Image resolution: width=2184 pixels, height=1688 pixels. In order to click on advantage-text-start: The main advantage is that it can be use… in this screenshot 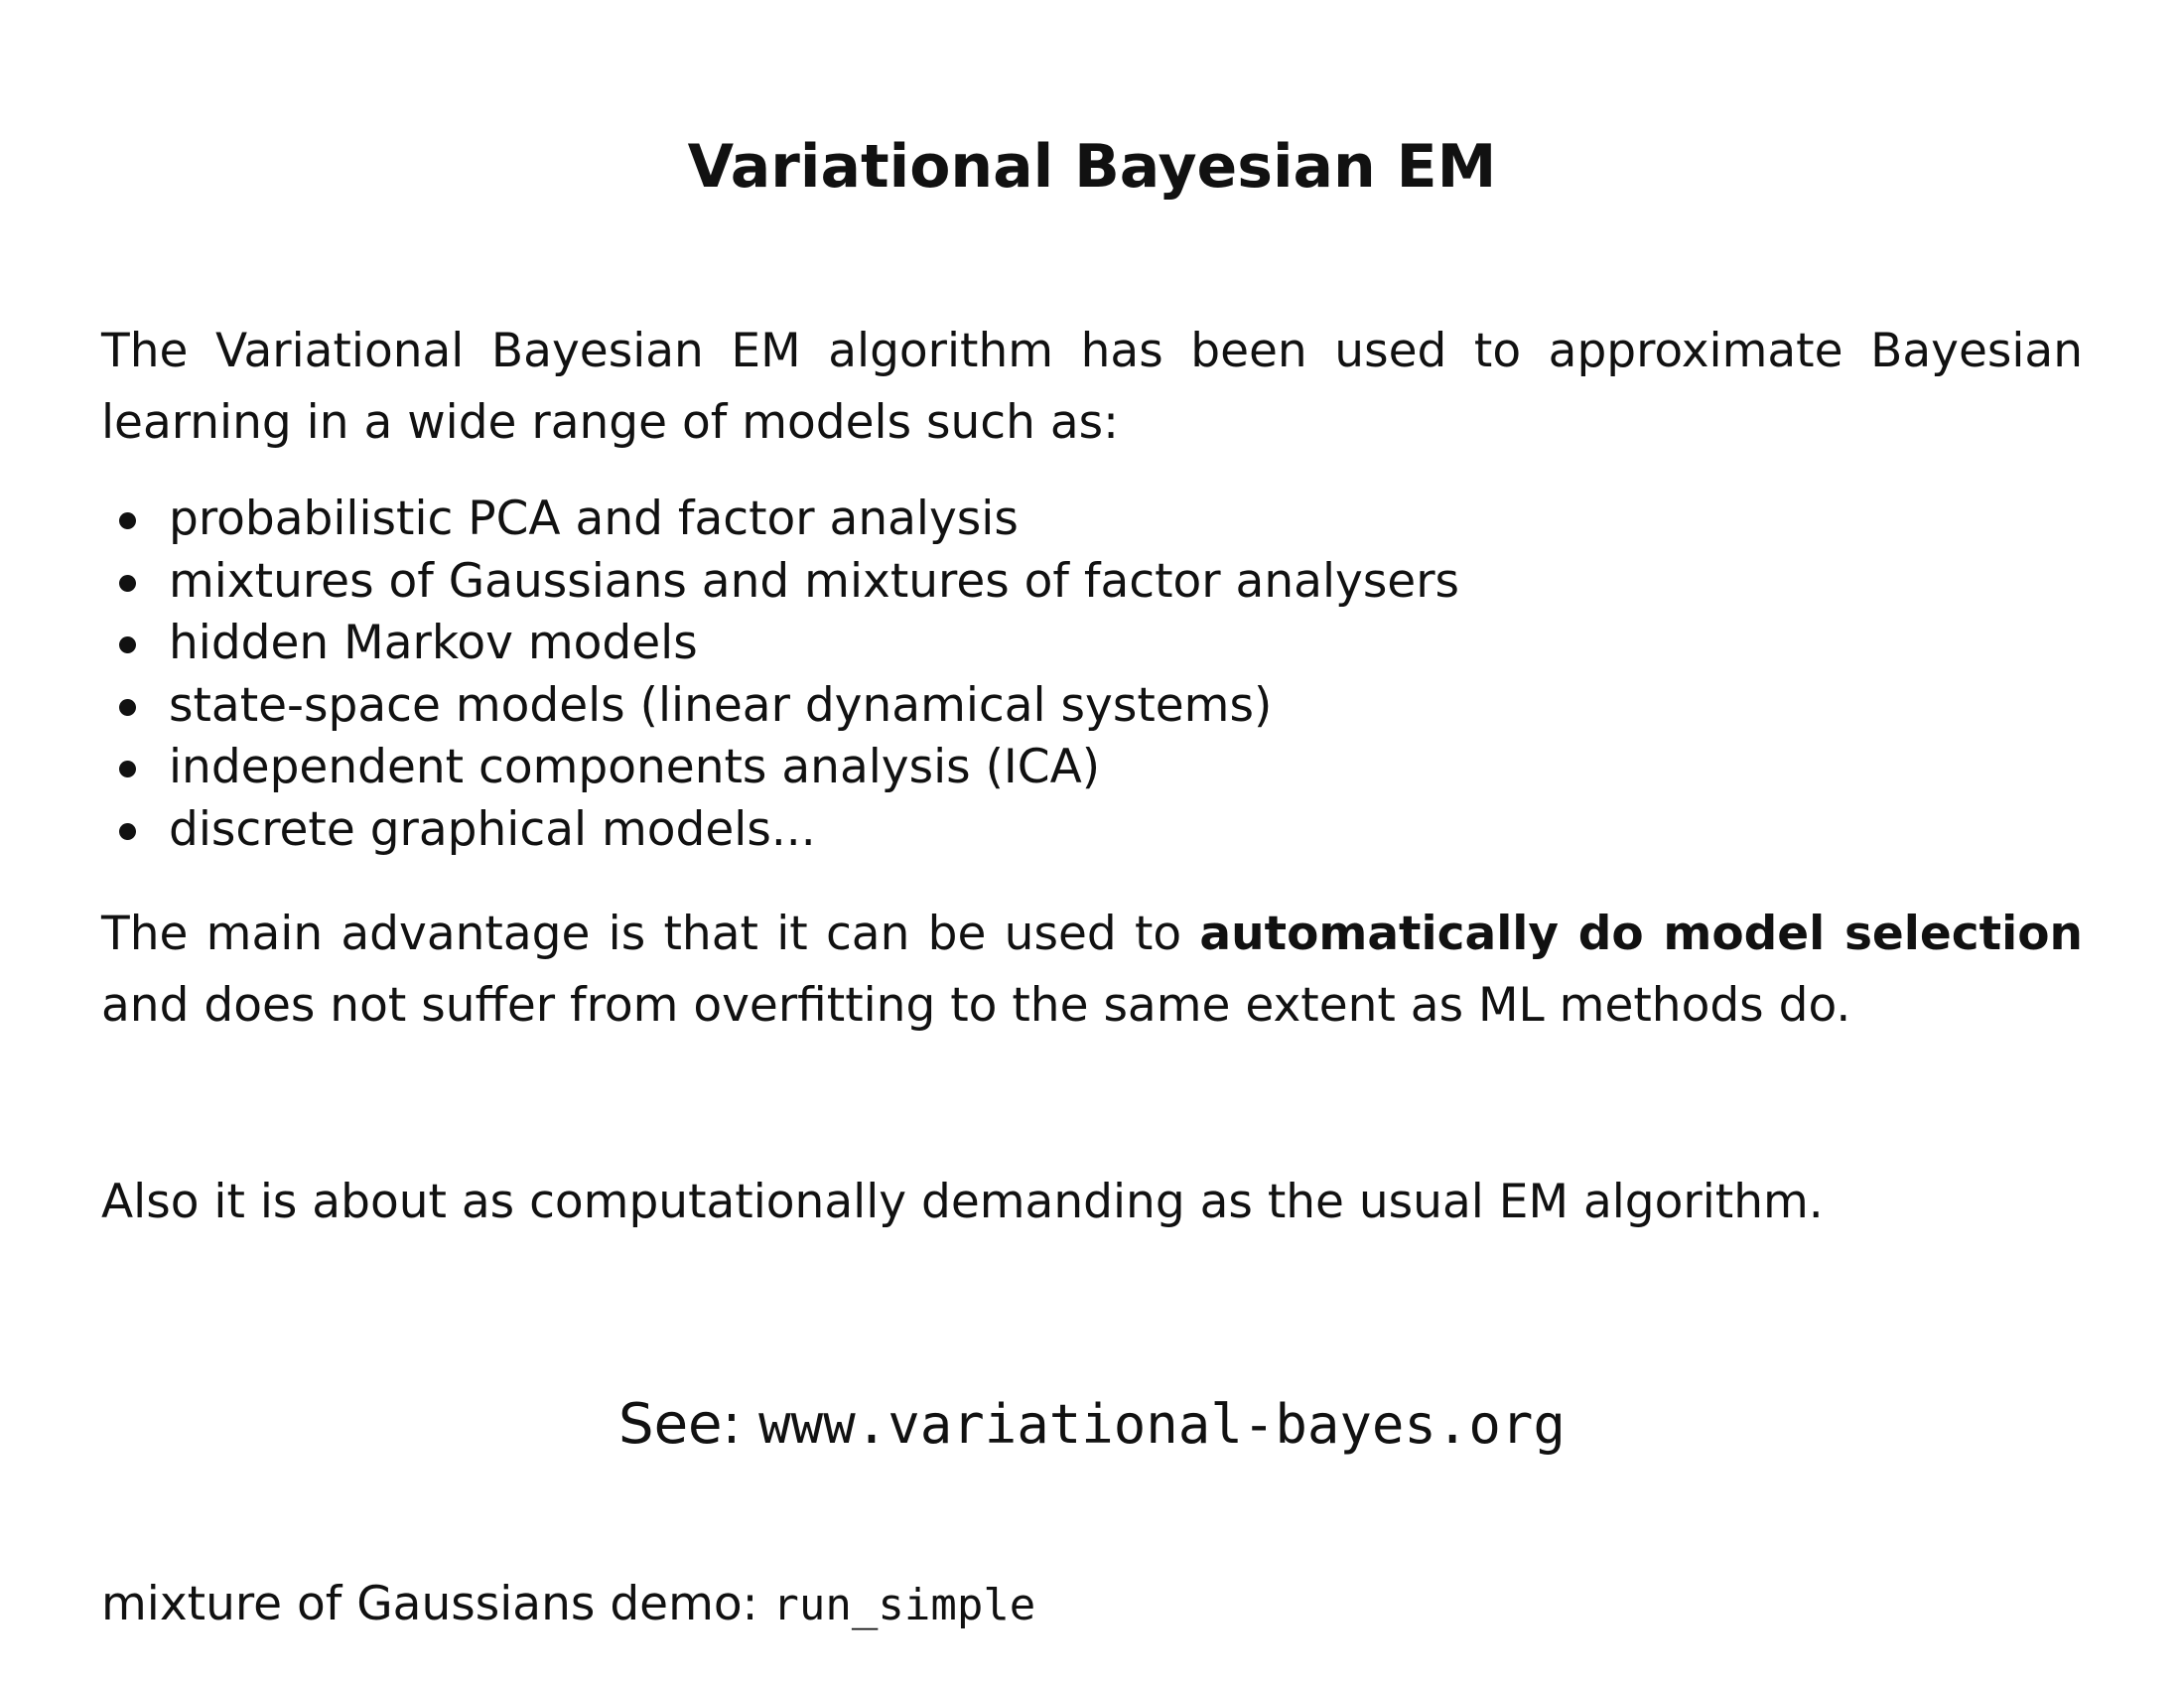, I will do `click(650, 934)`.